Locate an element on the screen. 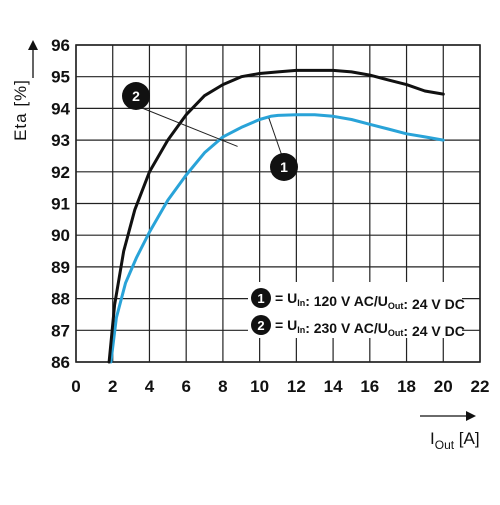 This screenshot has height=505, width=500. y-axis-arrow-head is located at coordinates (33, 45).